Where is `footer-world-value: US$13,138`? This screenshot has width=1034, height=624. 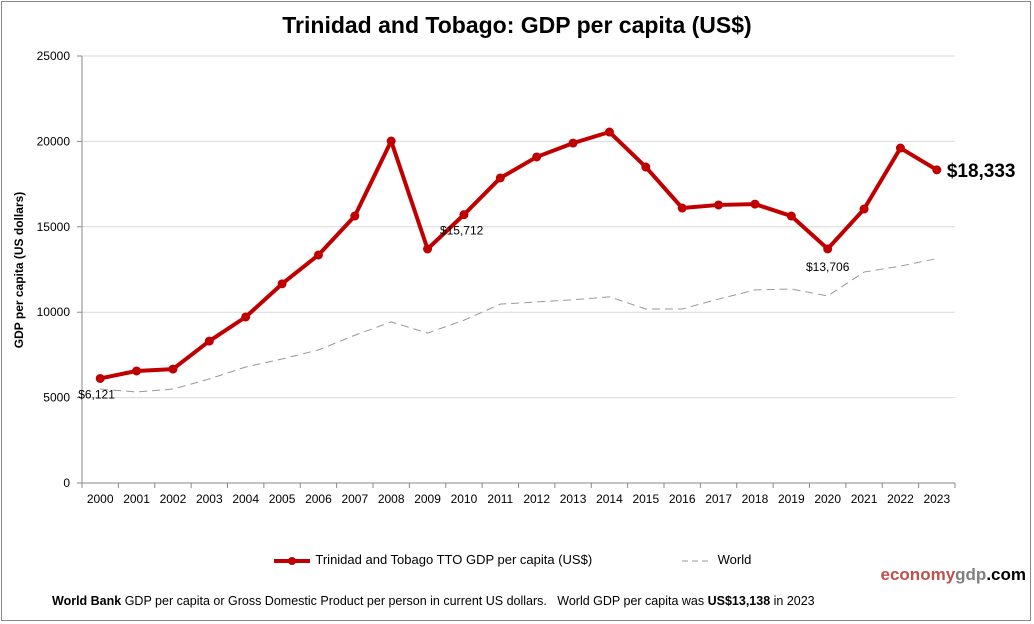 footer-world-value: US$13,138 is located at coordinates (739, 601).